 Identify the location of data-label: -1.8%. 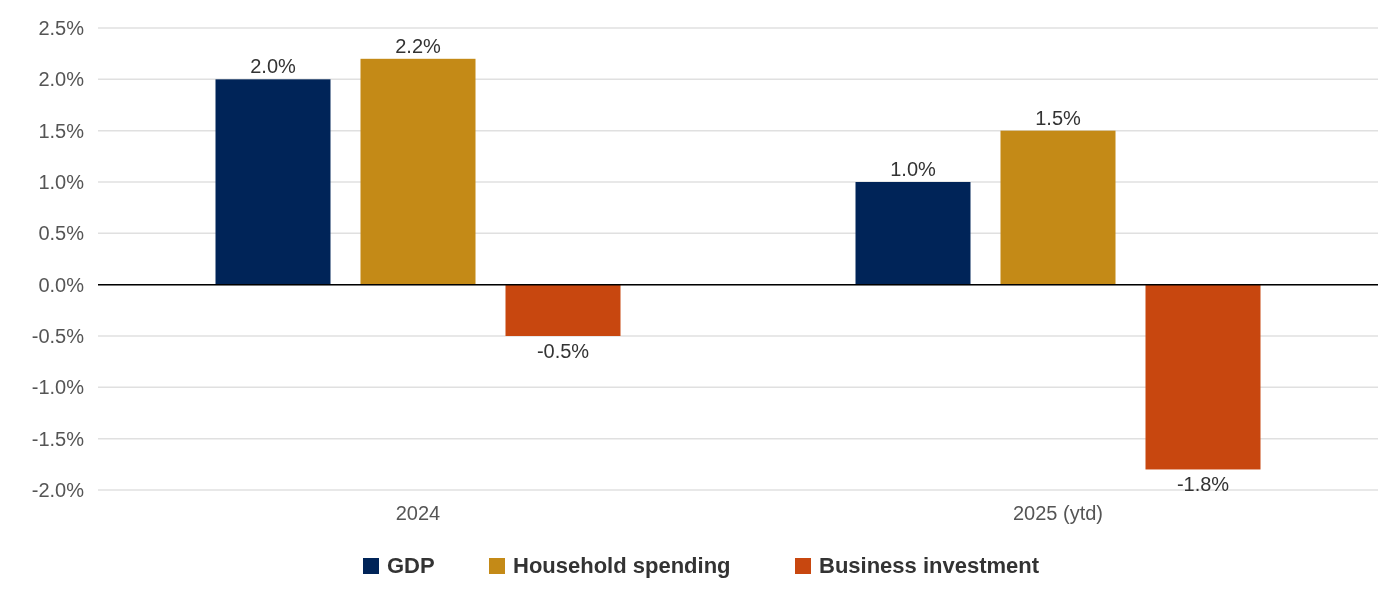
(1203, 484).